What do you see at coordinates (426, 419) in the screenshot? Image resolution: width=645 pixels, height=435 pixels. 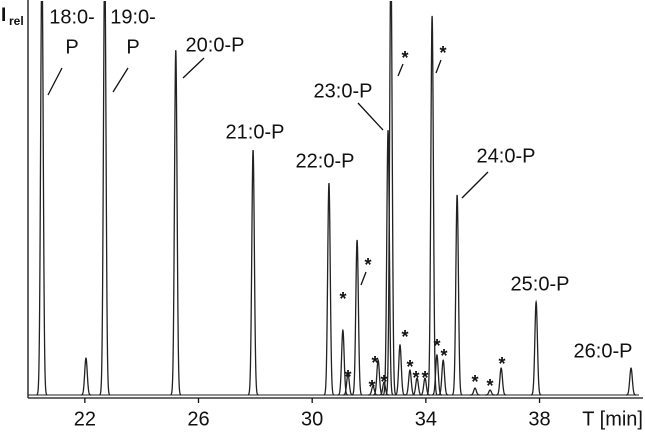 I see `x-tick-label: 34` at bounding box center [426, 419].